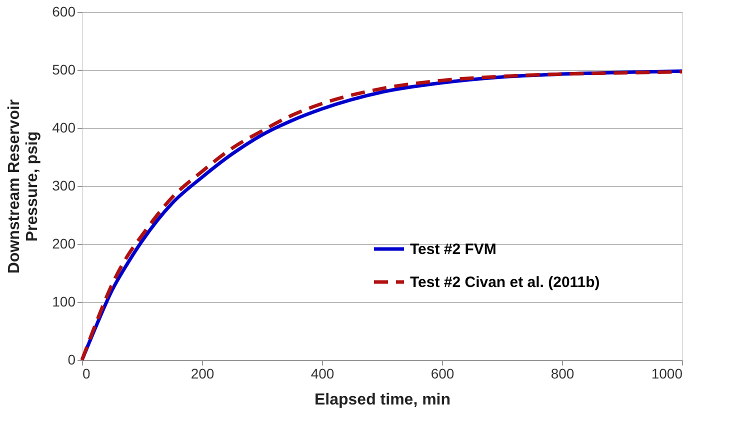 This screenshot has height=427, width=742. I want to click on y-tick-label: 200, so click(64, 244).